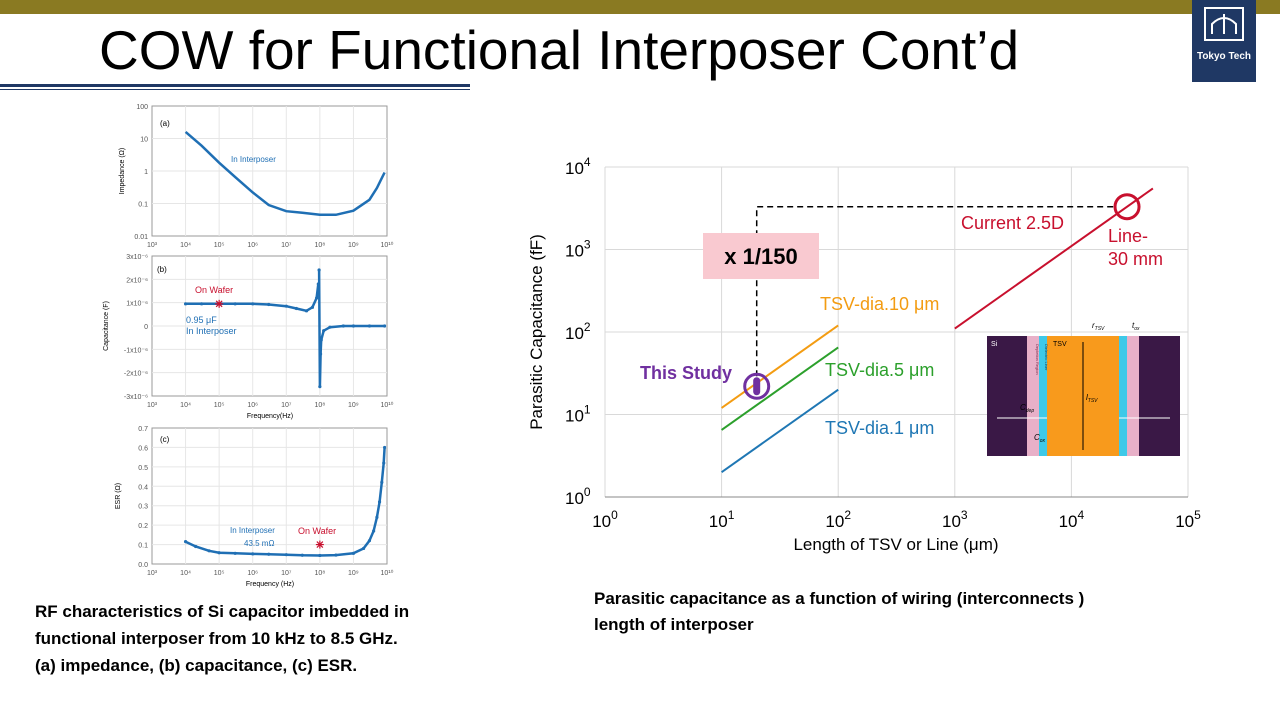  Describe the element at coordinates (838, 519) in the screenshot. I see `x-tick-label: 10²` at that location.